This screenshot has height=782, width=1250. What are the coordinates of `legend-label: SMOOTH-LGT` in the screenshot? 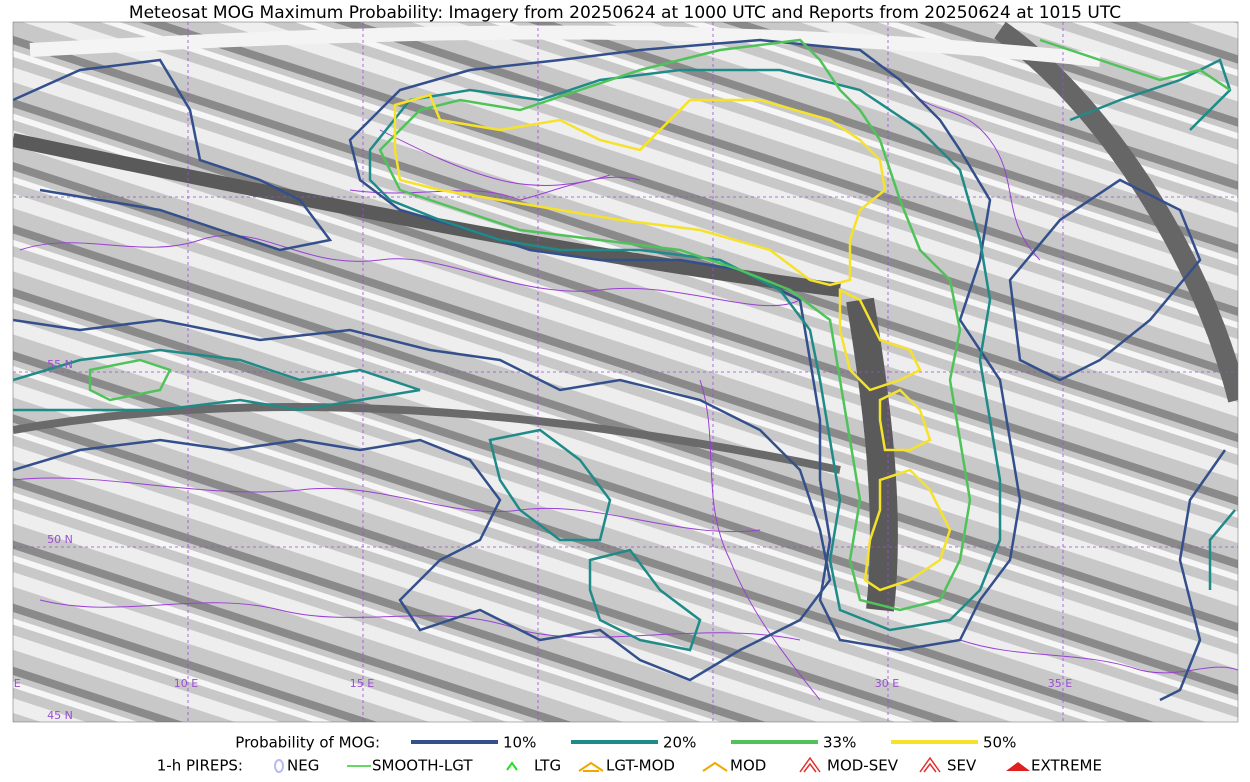 It's located at (422, 766).